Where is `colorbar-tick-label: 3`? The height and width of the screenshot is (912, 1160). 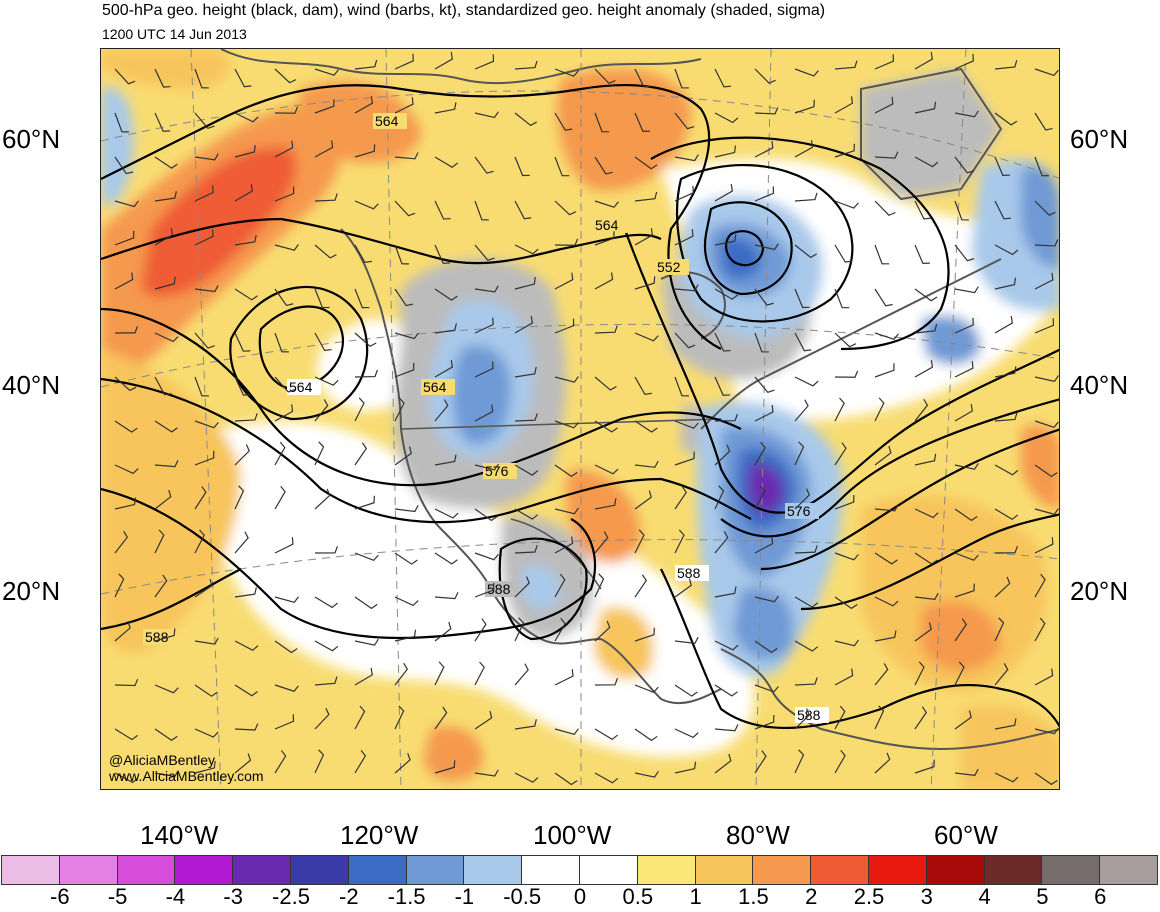 colorbar-tick-label: 3 is located at coordinates (926, 896).